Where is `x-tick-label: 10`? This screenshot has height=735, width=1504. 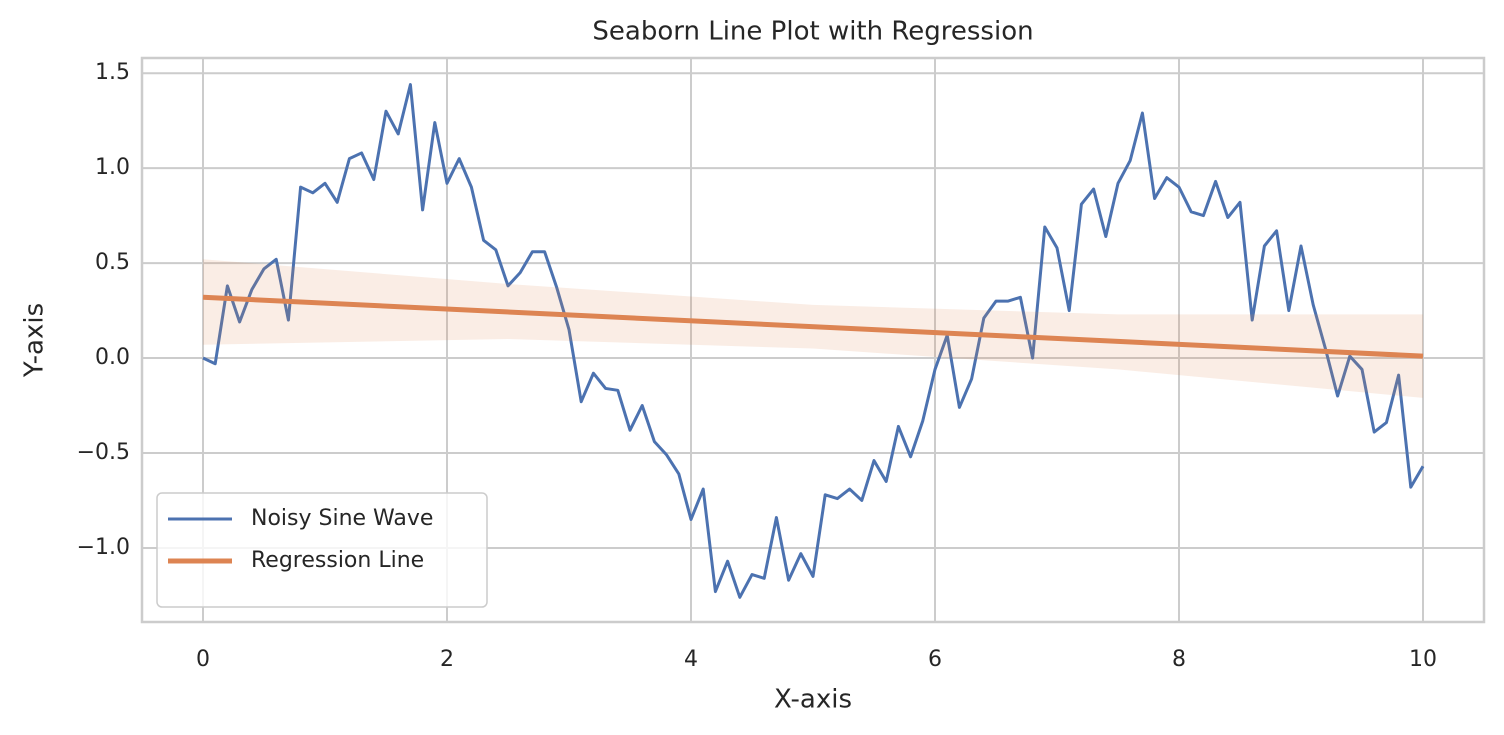
x-tick-label: 10 is located at coordinates (1423, 659).